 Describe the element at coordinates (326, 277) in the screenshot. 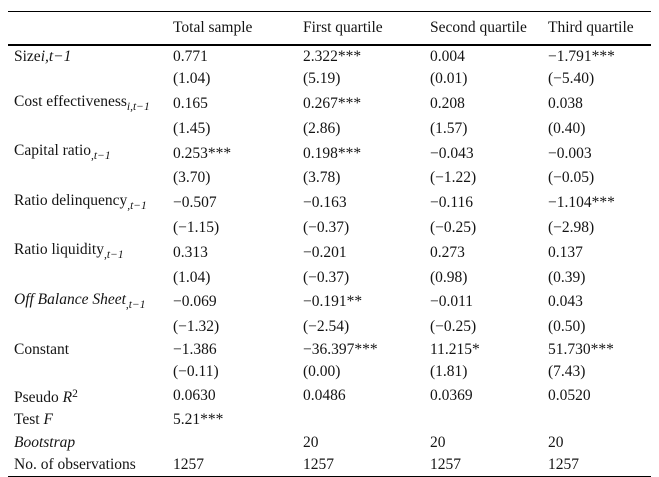

I see `value-cell: (−0.37)` at that location.